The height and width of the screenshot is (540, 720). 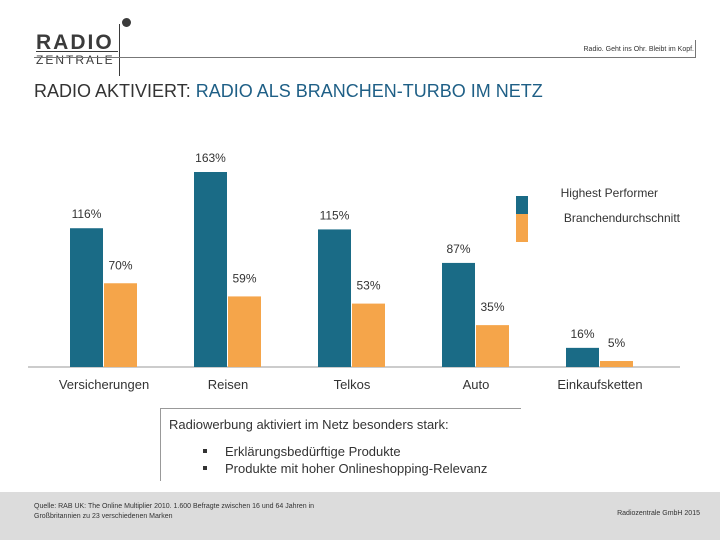 I want to click on legend-label: Branchendurchschnitt, so click(x=622, y=218).